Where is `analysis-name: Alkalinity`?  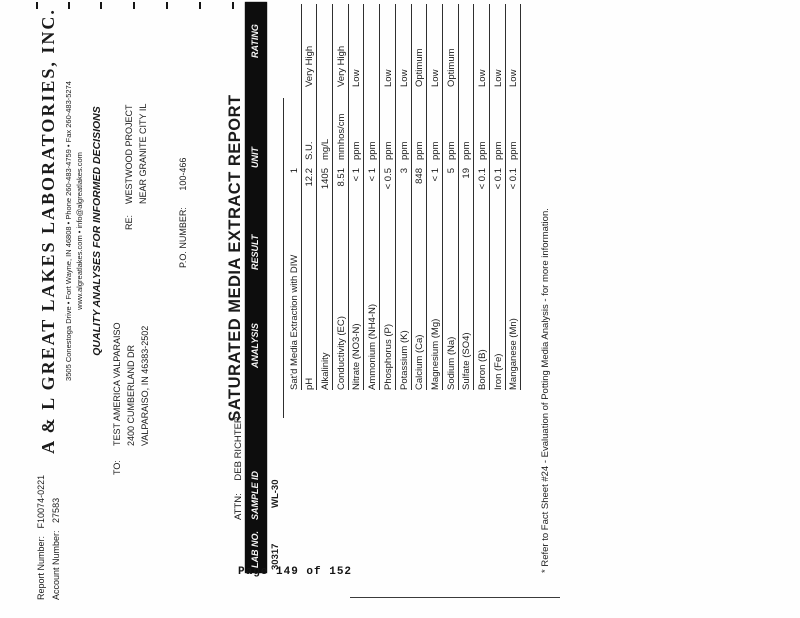 analysis-name: Alkalinity is located at coordinates (327, 369).